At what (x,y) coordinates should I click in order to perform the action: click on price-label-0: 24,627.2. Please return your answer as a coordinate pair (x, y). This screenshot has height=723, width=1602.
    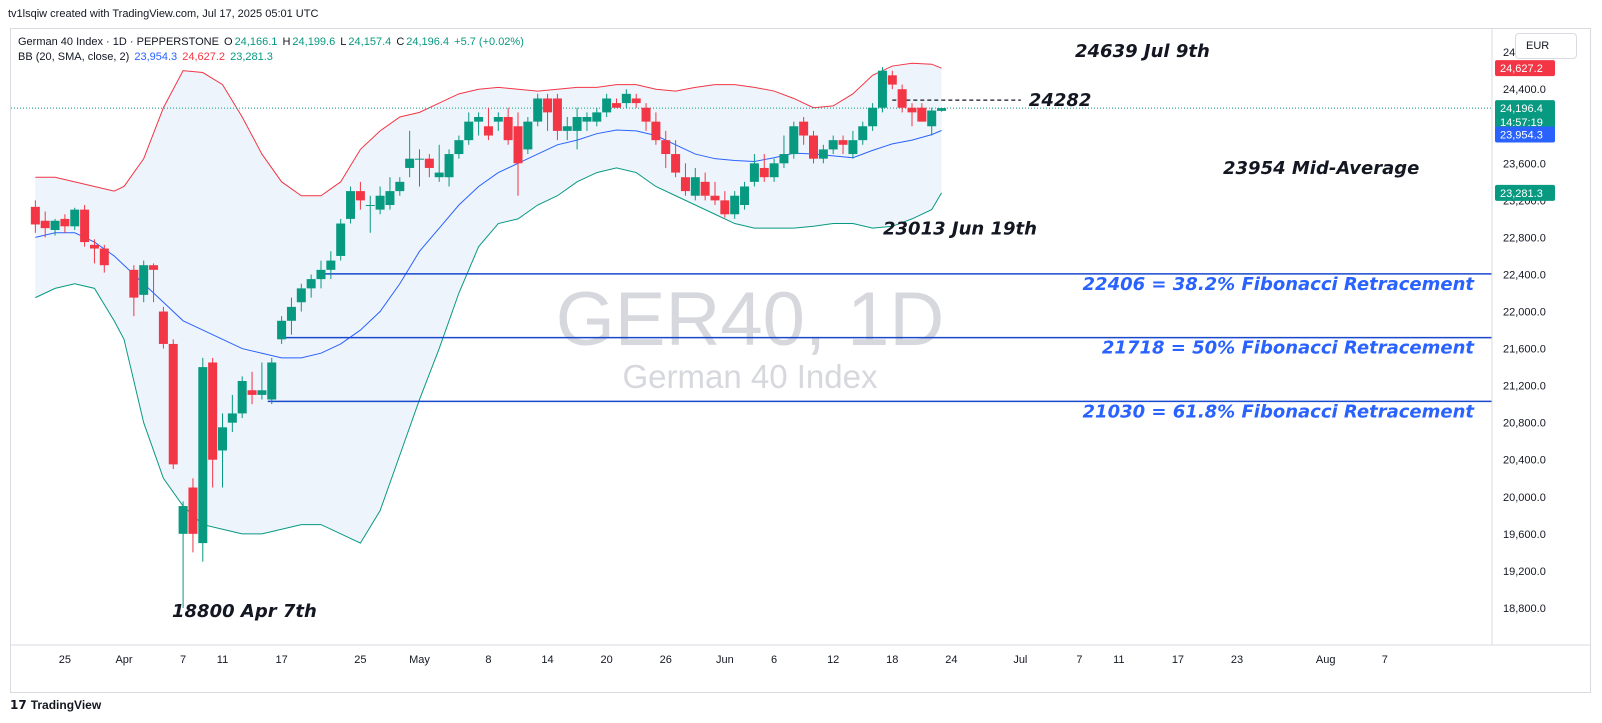
    Looking at the image, I should click on (1525, 68).